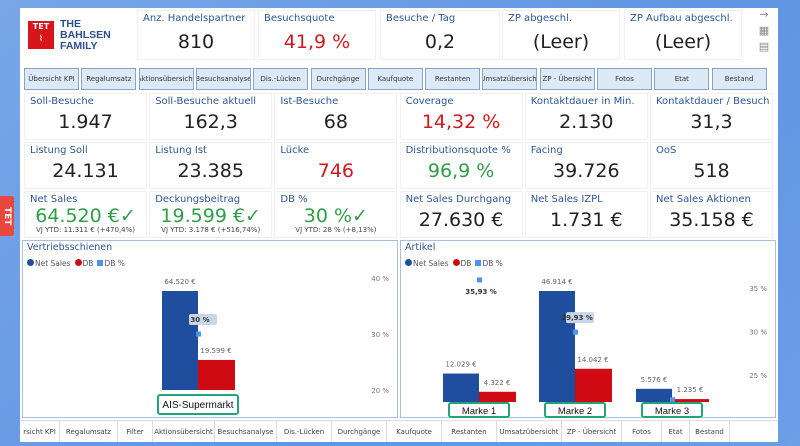 The height and width of the screenshot is (446, 800). I want to click on arrow-right-icon: →, so click(764, 14).